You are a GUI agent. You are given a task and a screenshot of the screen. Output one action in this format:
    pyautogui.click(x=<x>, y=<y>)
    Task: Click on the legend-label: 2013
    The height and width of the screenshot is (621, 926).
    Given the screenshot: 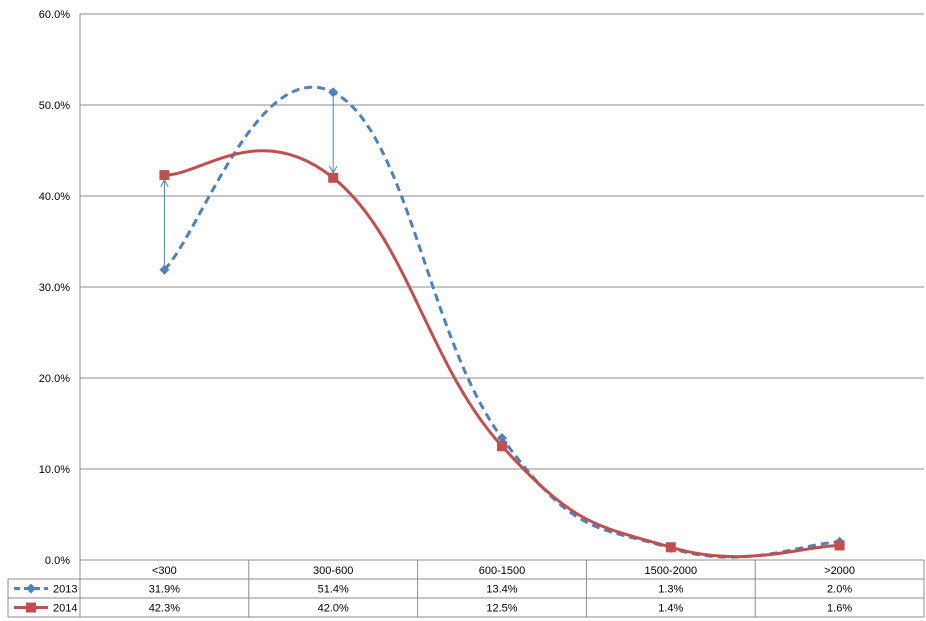 What is the action you would take?
    pyautogui.click(x=65, y=590)
    